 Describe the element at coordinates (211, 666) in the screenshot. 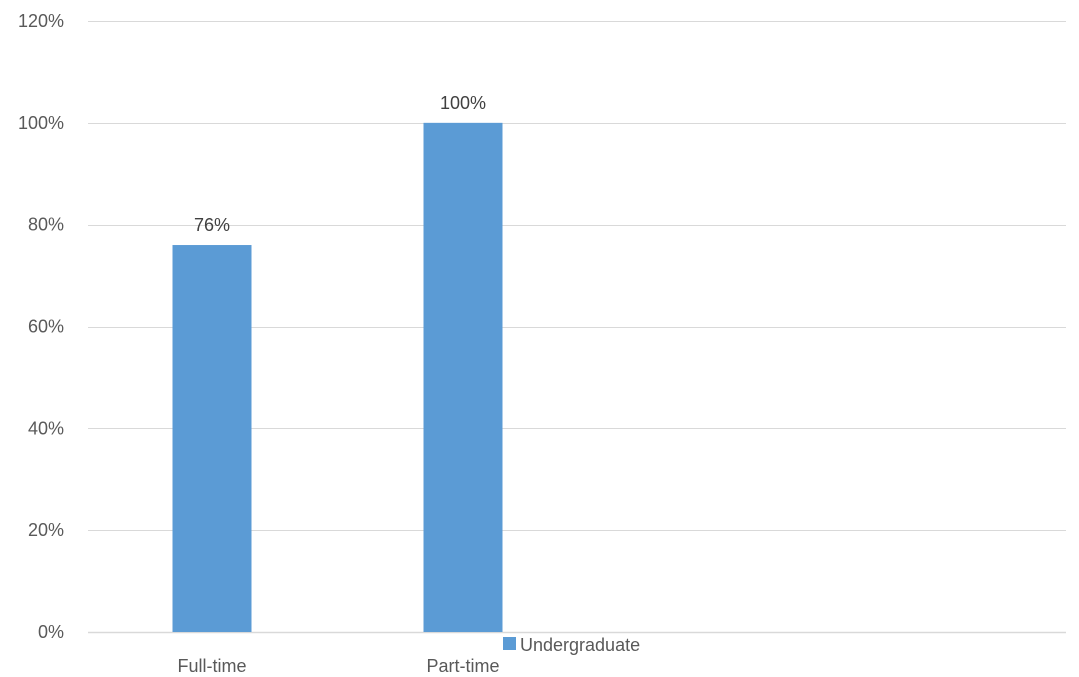

I see `x-tick-label: Full-time` at that location.